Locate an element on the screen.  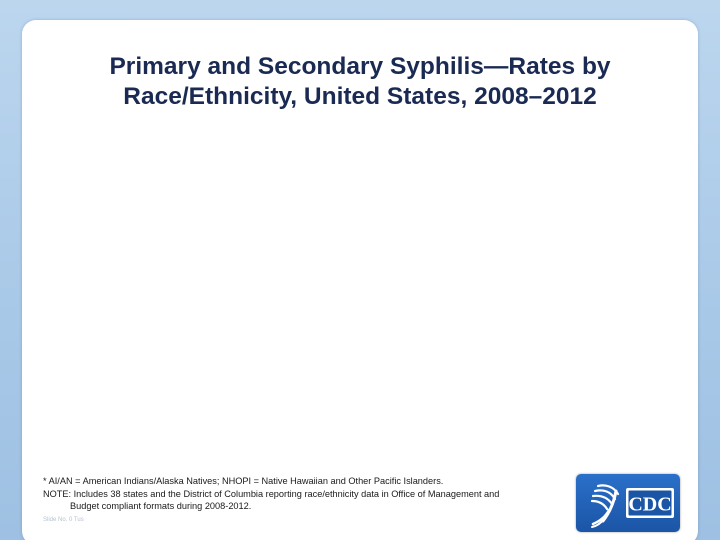
cdc-logo: CDC is located at coordinates (628, 503).